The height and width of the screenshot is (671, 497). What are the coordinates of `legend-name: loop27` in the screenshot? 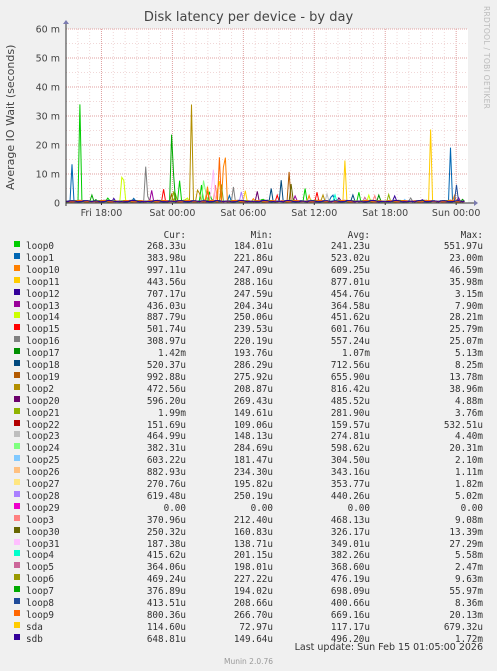 It's located at (43, 484).